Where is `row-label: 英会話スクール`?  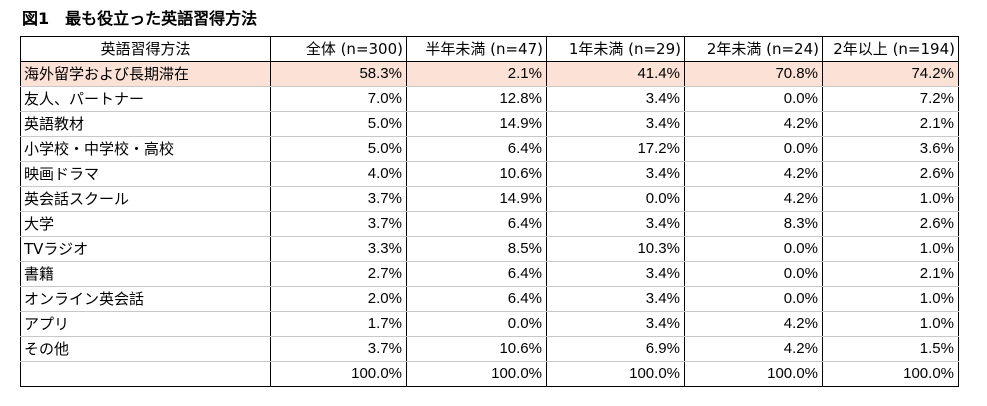
row-label: 英会話スクール is located at coordinates (145, 199).